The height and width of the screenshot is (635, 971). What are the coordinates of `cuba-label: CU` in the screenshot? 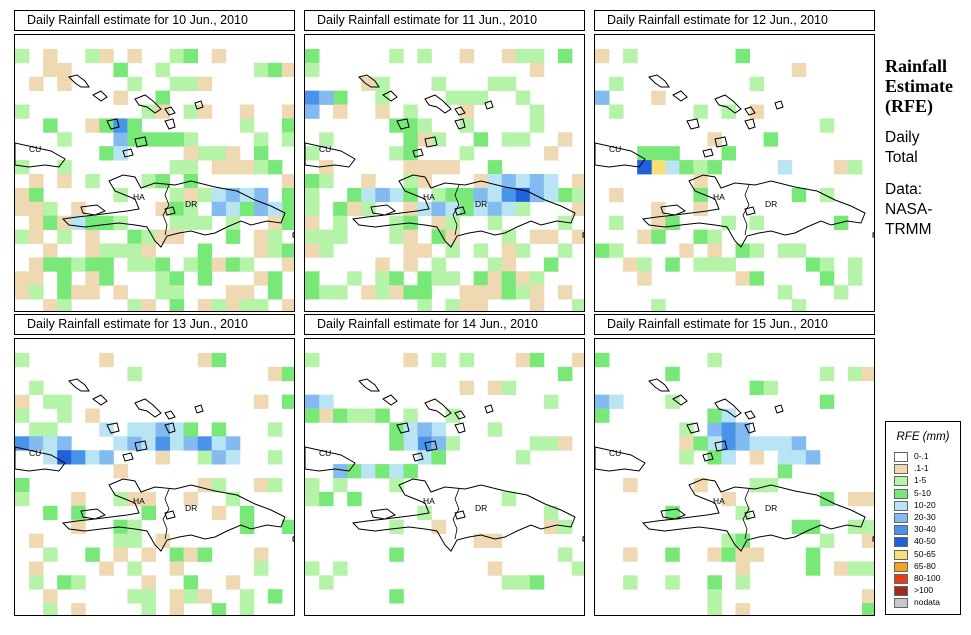 It's located at (615, 149).